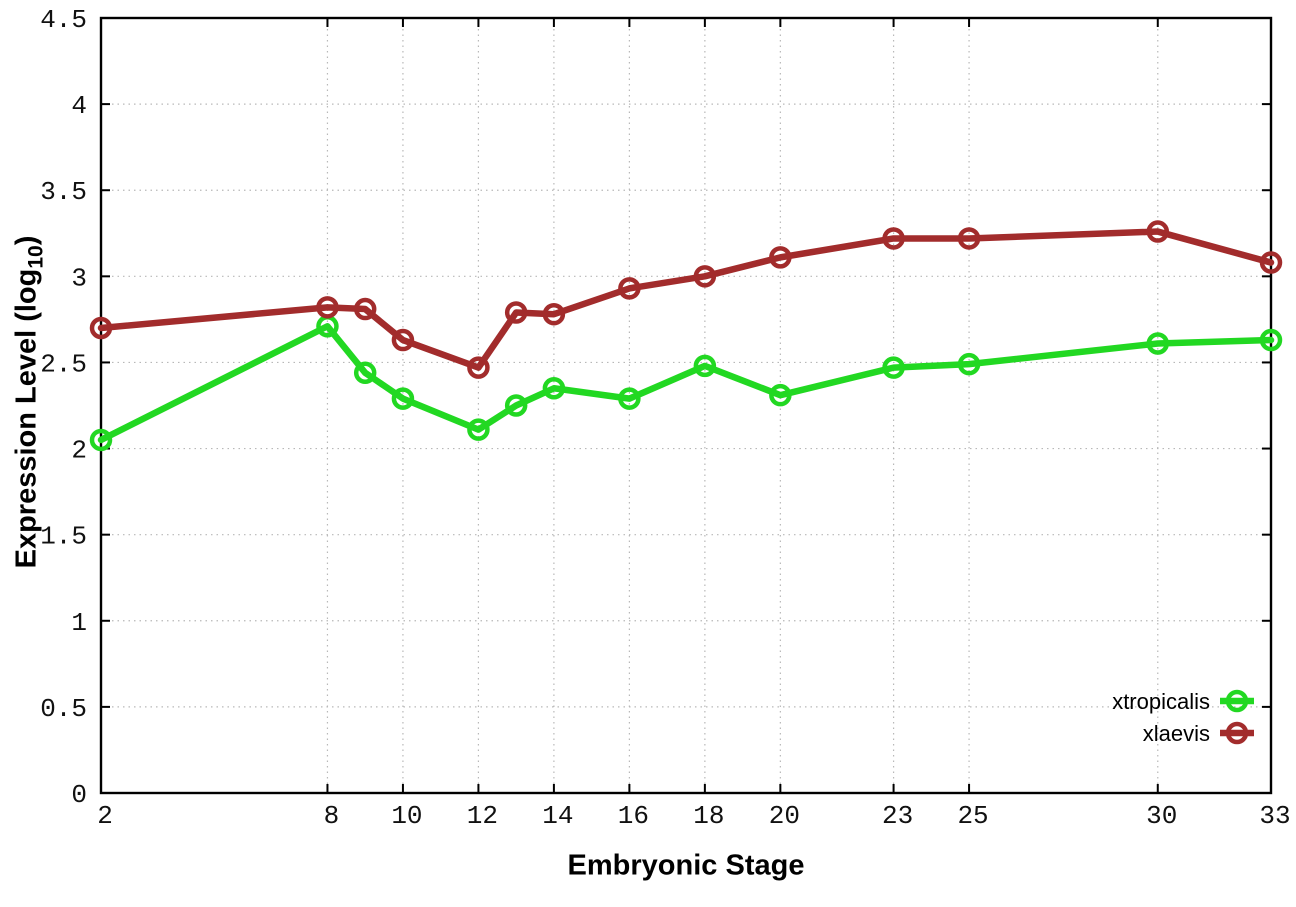  I want to click on y-tick-label: 3, so click(79, 278).